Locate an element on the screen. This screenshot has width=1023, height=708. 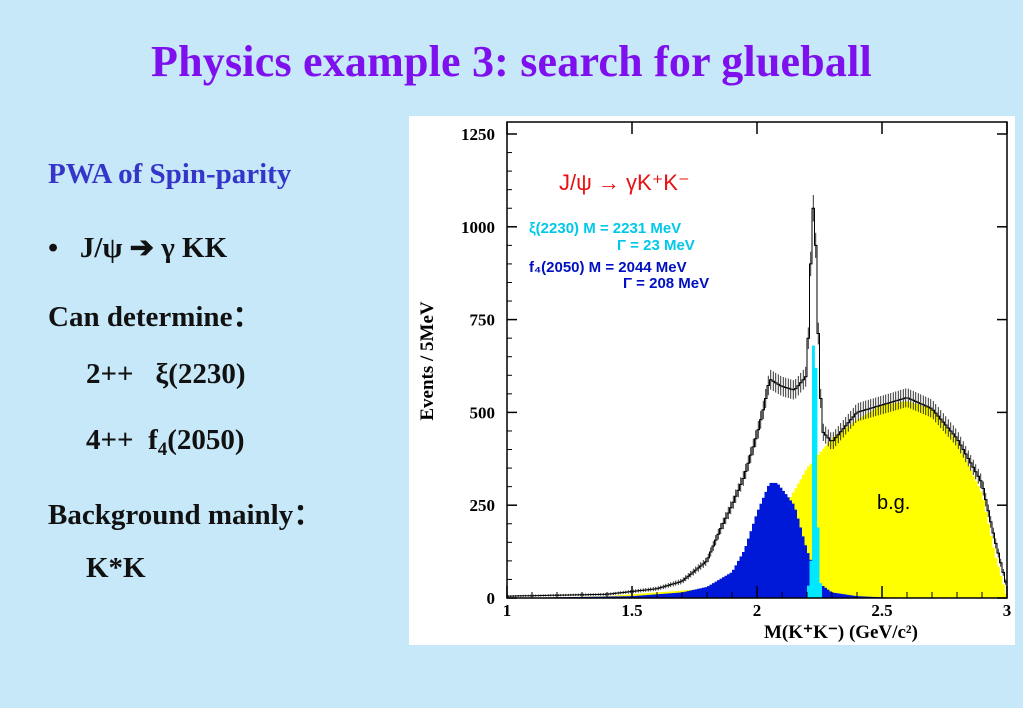
x-tick-label: 1 is located at coordinates (507, 610).